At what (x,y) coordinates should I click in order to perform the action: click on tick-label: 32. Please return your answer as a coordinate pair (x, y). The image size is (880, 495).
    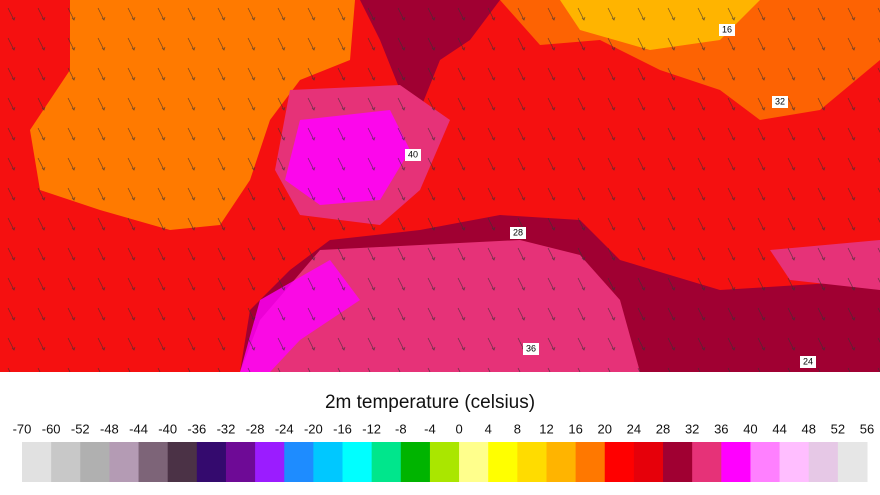
    Looking at the image, I should click on (692, 428).